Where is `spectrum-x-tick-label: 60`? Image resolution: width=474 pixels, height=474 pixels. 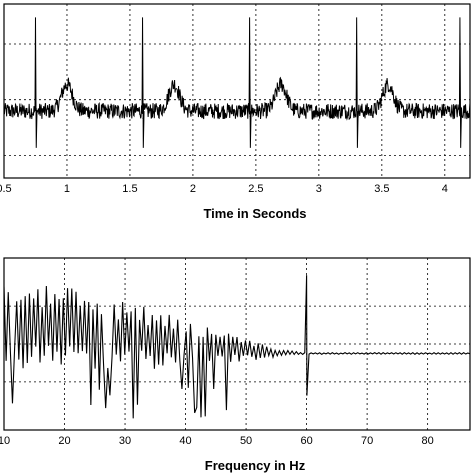 spectrum-x-tick-label: 60 is located at coordinates (306, 441).